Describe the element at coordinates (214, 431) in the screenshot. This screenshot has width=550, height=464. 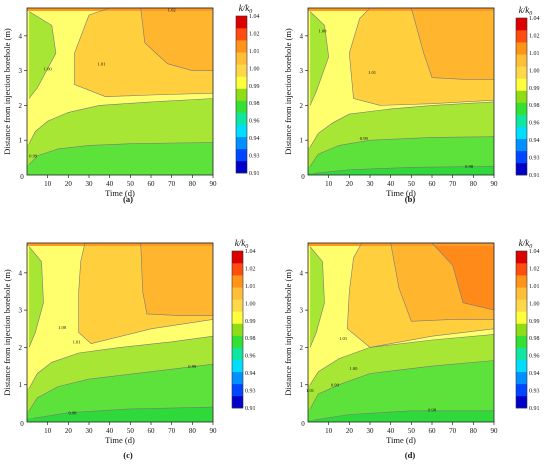
I see `x-tick-label: 90` at that location.